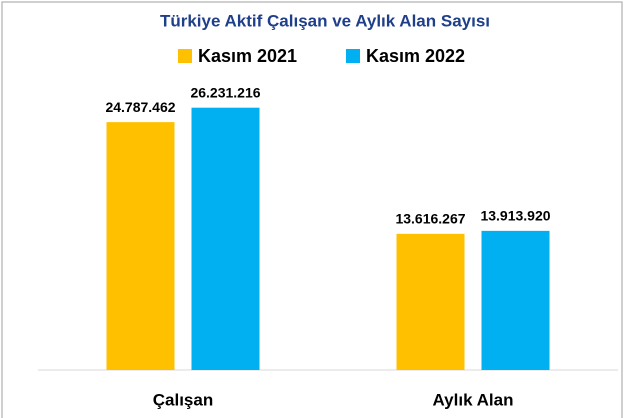 The image size is (644, 418). Describe the element at coordinates (515, 216) in the screenshot. I see `data-label: 13.913.920` at that location.